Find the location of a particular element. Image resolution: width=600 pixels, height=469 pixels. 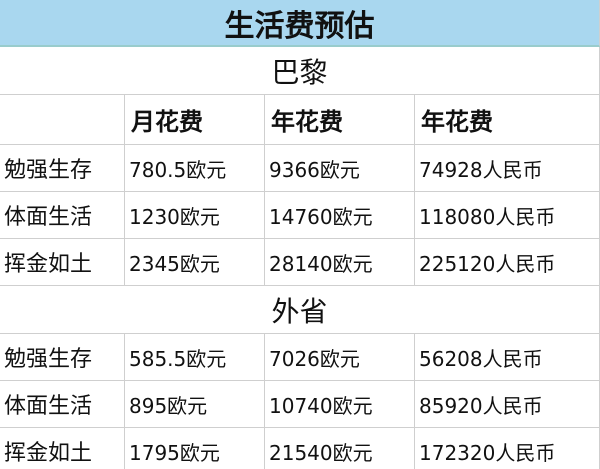

cell-value: 172320人民币 is located at coordinates (507, 448).